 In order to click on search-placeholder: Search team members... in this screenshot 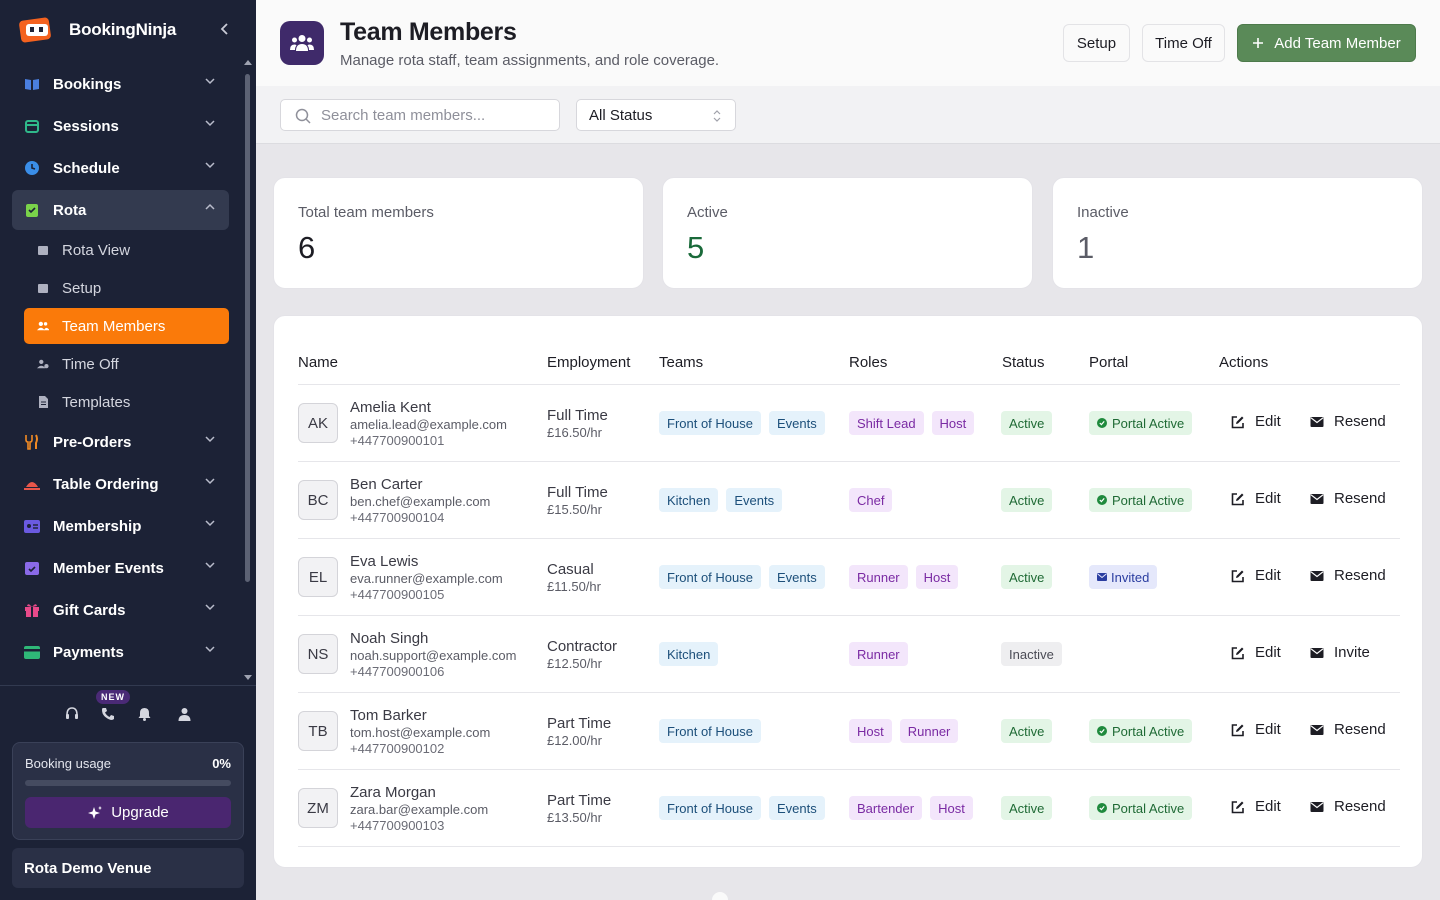, I will do `click(403, 115)`.